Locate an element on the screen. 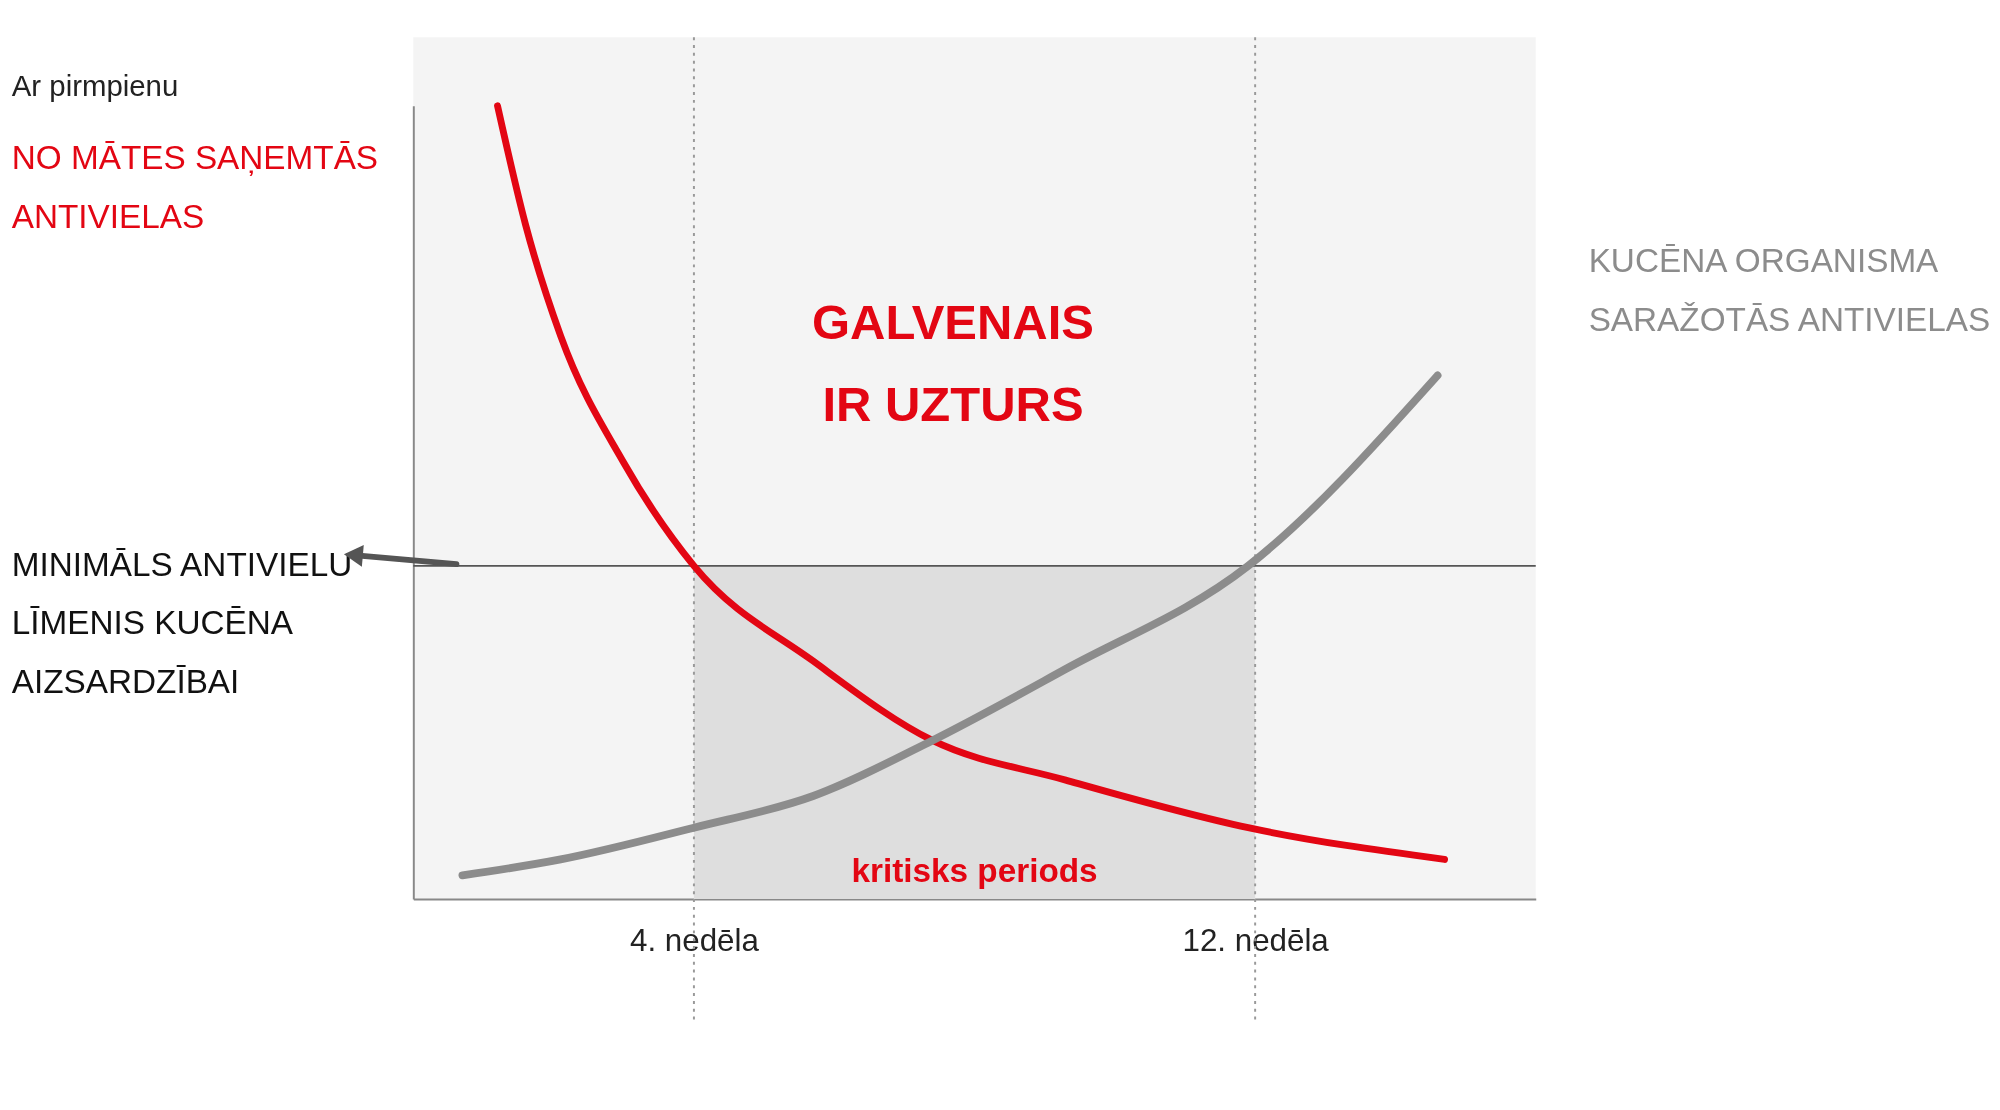 The height and width of the screenshot is (1110, 2000). text: NO MĀTES SAŅEMTĀS ANTIVIELAS is located at coordinates (195, 187).